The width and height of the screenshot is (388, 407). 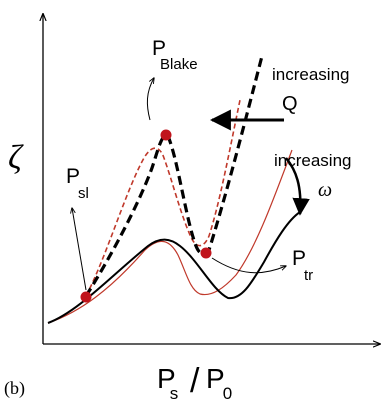 I want to click on q-symbol: Q, so click(x=290, y=104).